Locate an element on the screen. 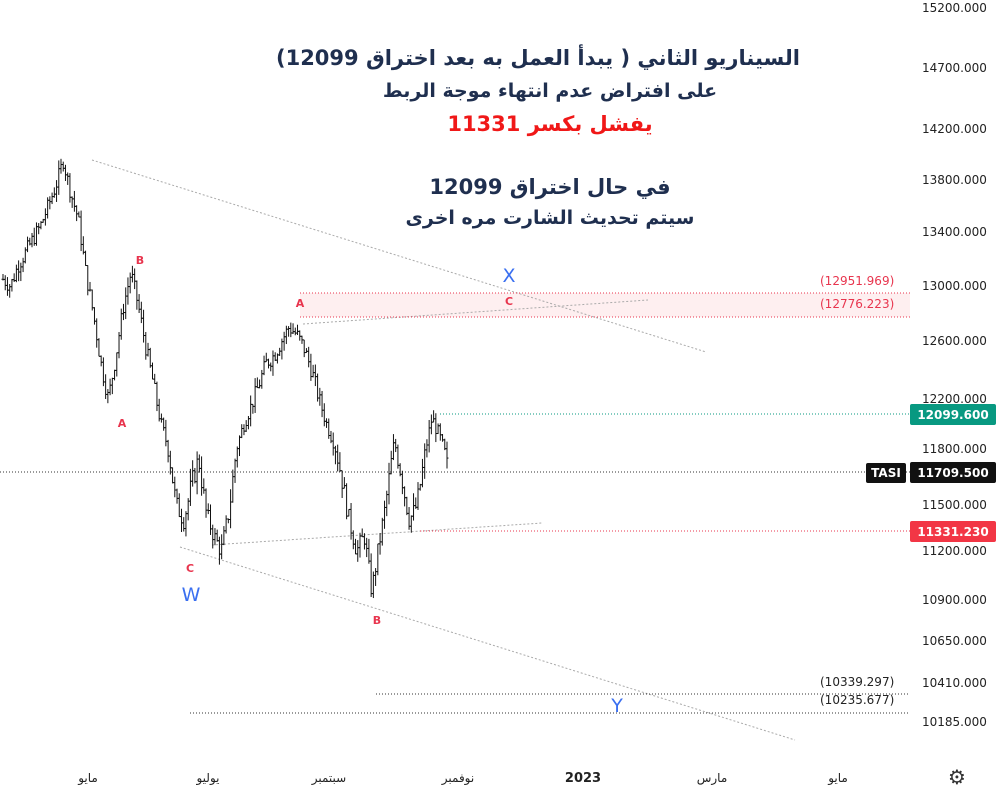 The height and width of the screenshot is (796, 1002). annotation-line-4: في حال اختراق 12099 is located at coordinates (550, 187).